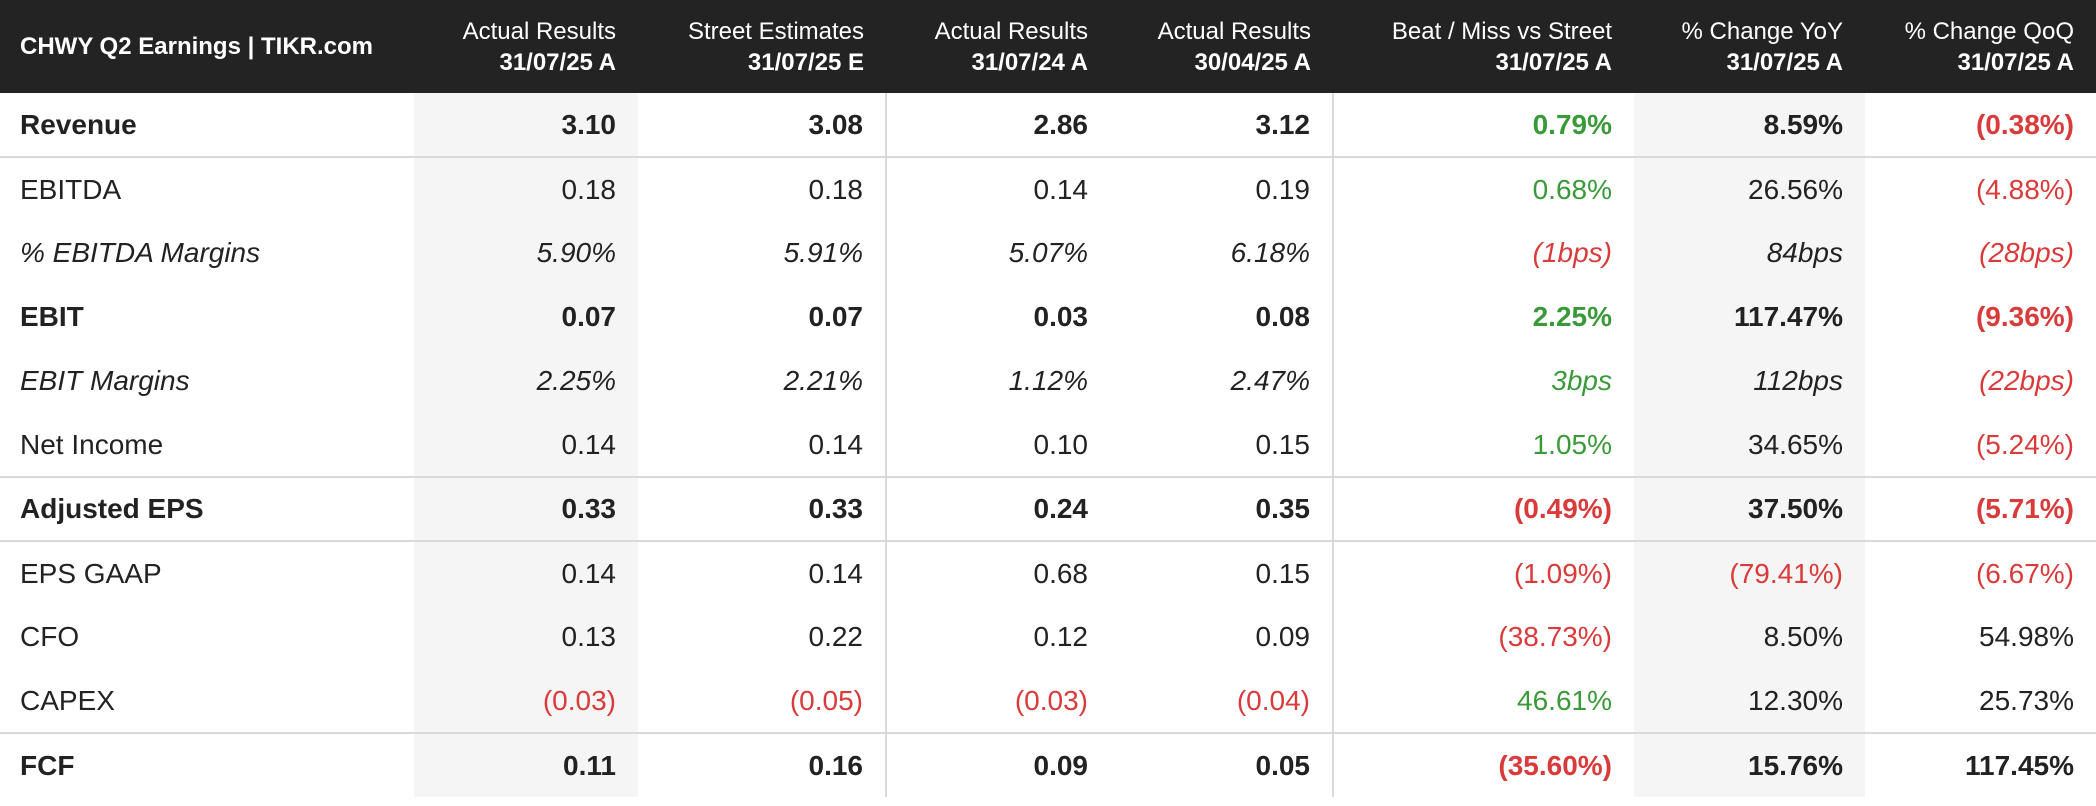 The height and width of the screenshot is (806, 2096). Describe the element at coordinates (1283, 189) in the screenshot. I see `value-cell: 0.19` at that location.